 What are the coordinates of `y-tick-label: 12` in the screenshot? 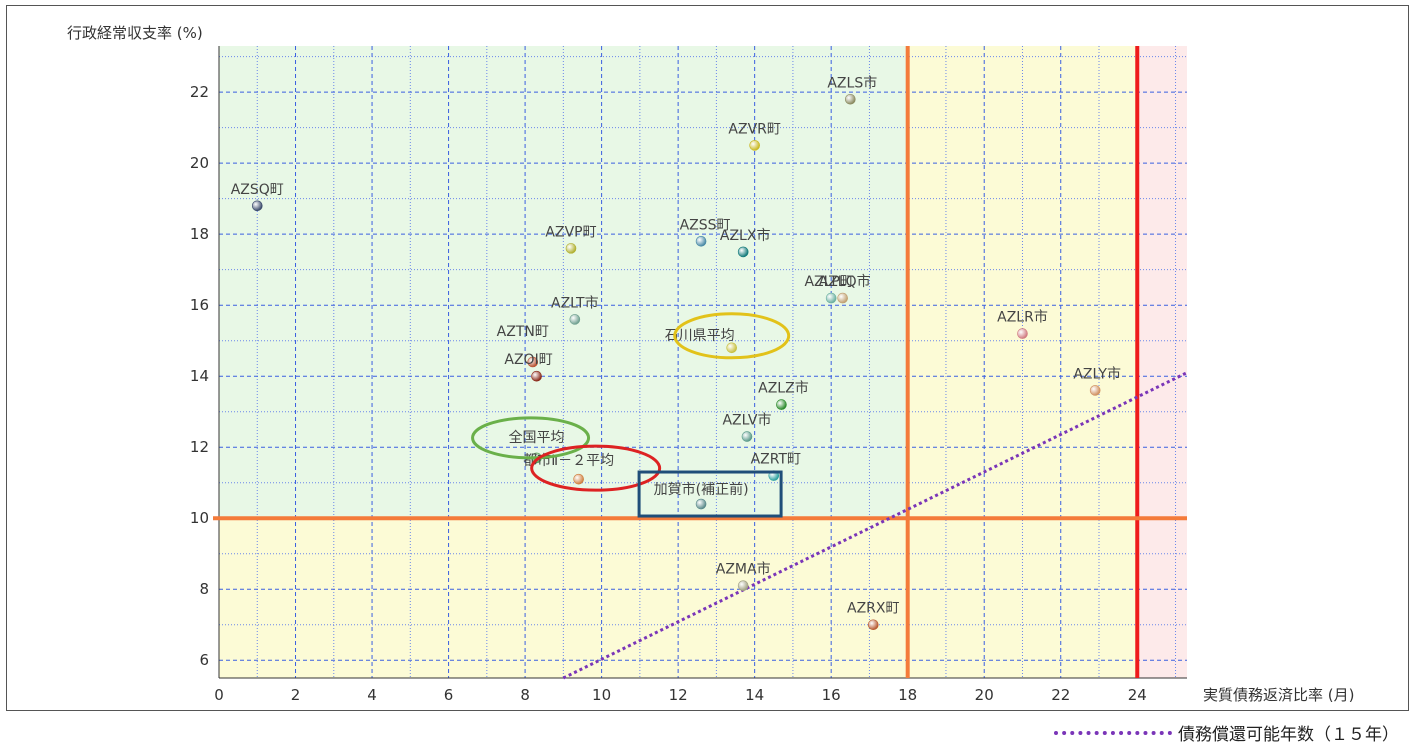 It's located at (199, 447).